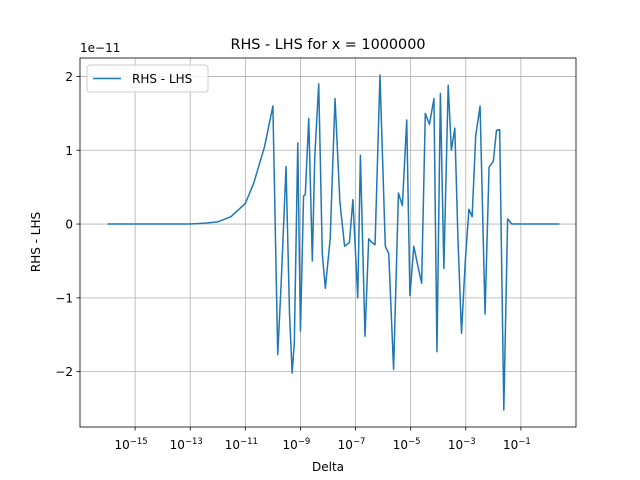 This screenshot has height=480, width=640. Describe the element at coordinates (186, 444) in the screenshot. I see `x-tick-label: 10⁻¹³` at that location.